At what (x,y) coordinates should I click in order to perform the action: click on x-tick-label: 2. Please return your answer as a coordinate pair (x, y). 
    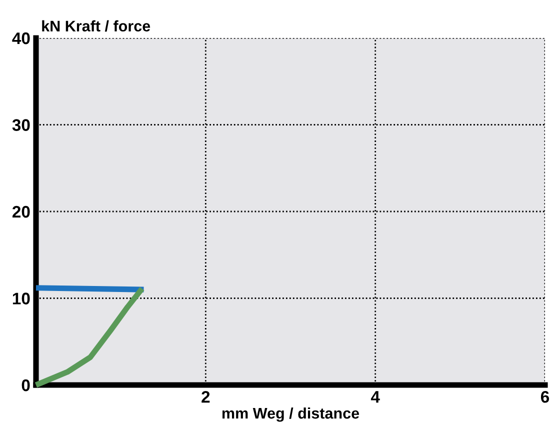
    Looking at the image, I should click on (206, 396).